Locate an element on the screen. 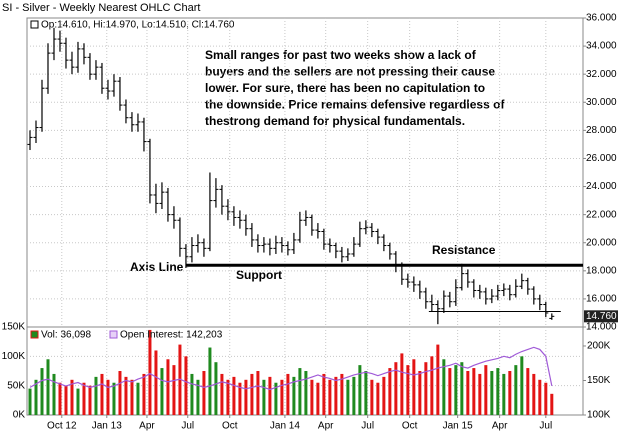 The image size is (620, 437). chart-title: SI - Silver - Weekly Nearest OHLC Chart is located at coordinates (101, 8).